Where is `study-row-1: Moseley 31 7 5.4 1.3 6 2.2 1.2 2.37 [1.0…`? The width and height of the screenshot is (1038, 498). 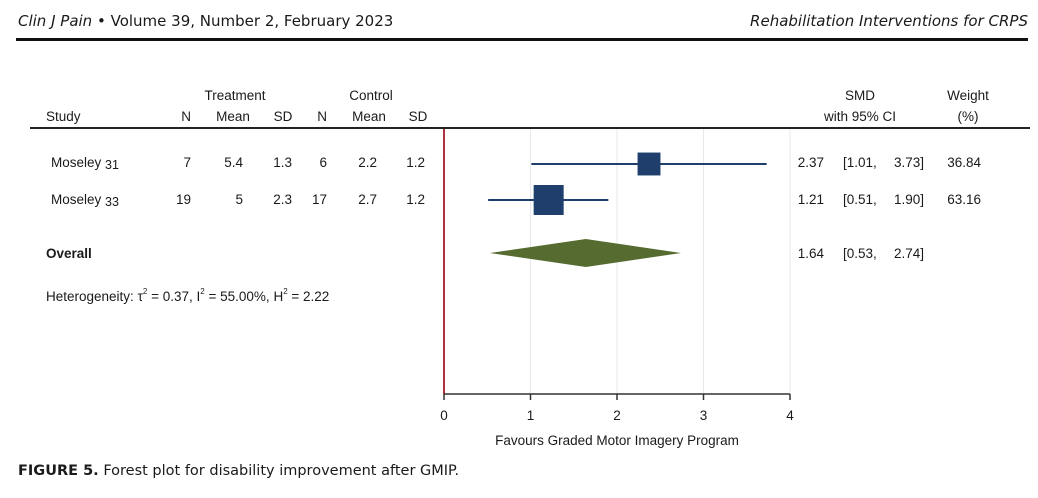
study-row-1: Moseley 31 7 5.4 1.3 6 2.2 1.2 2.37 [1.0… is located at coordinates (516, 163).